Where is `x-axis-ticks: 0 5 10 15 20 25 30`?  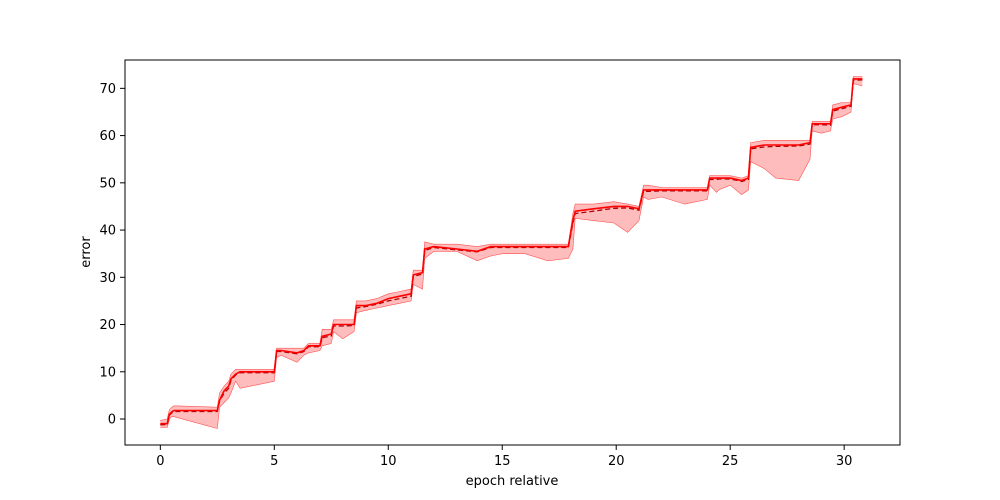 x-axis-ticks: 0 5 10 15 20 25 30 is located at coordinates (504, 457).